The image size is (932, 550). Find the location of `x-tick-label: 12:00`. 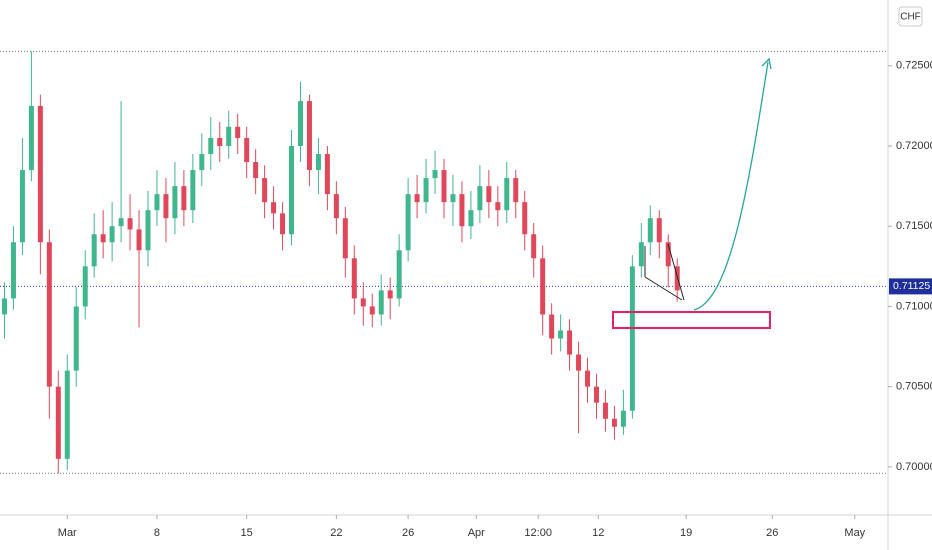

x-tick-label: 12:00 is located at coordinates (538, 533).